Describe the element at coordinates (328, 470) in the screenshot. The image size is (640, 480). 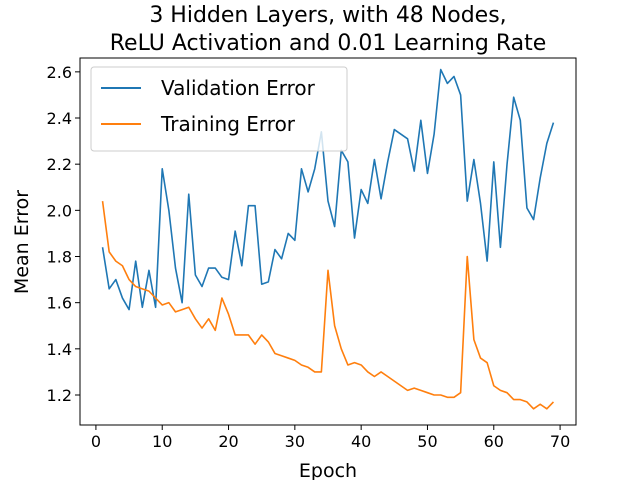
I see `x-axis-label: Epoch` at that location.